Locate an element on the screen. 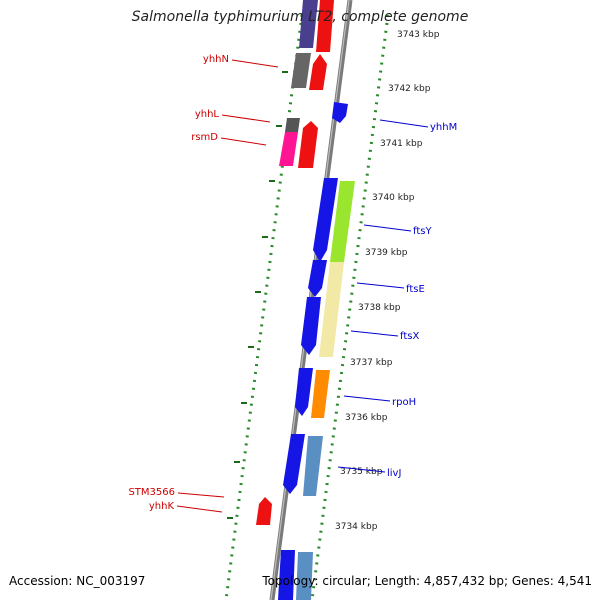 The image size is (600, 600). leader-yhhM is located at coordinates (404, 123).